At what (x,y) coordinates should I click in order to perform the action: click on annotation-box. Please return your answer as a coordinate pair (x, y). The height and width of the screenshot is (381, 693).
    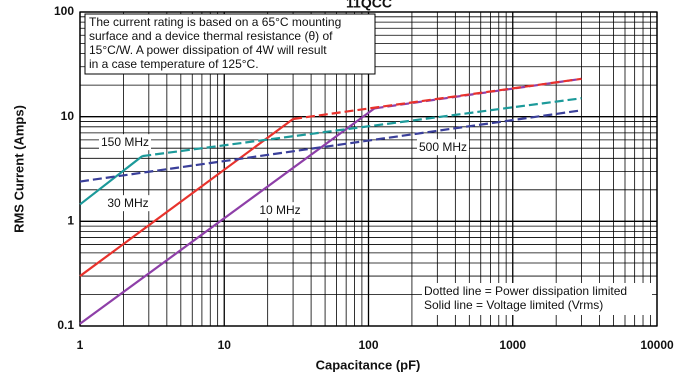
    Looking at the image, I should click on (230, 44).